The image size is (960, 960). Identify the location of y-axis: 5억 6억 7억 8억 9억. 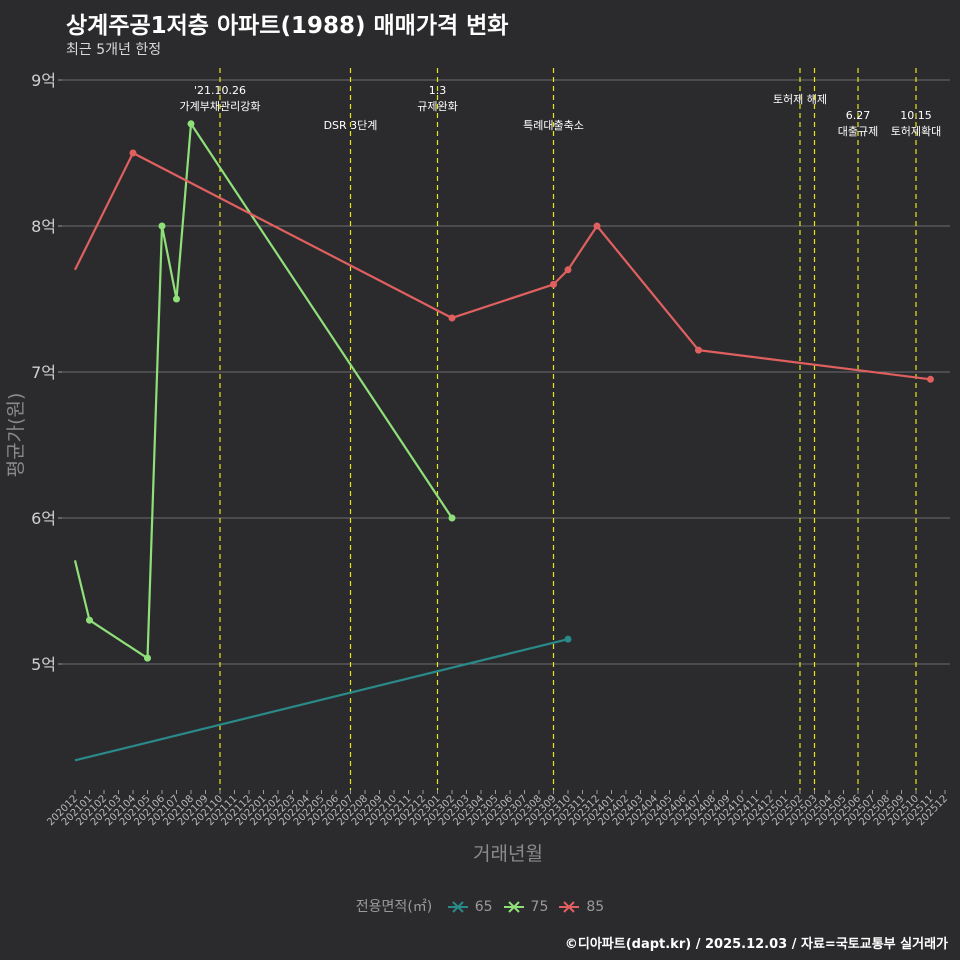
(46, 372).